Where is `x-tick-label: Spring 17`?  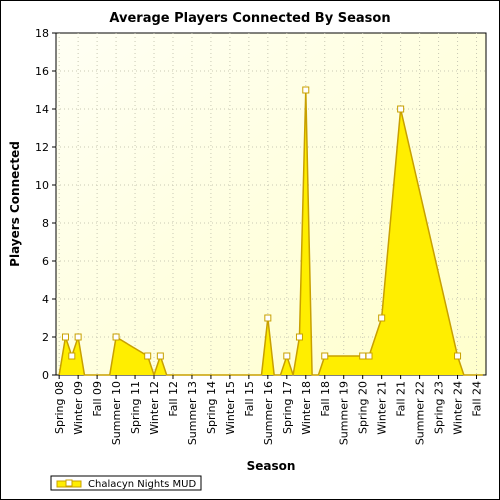
x-tick-label: Spring 17 is located at coordinates (287, 407).